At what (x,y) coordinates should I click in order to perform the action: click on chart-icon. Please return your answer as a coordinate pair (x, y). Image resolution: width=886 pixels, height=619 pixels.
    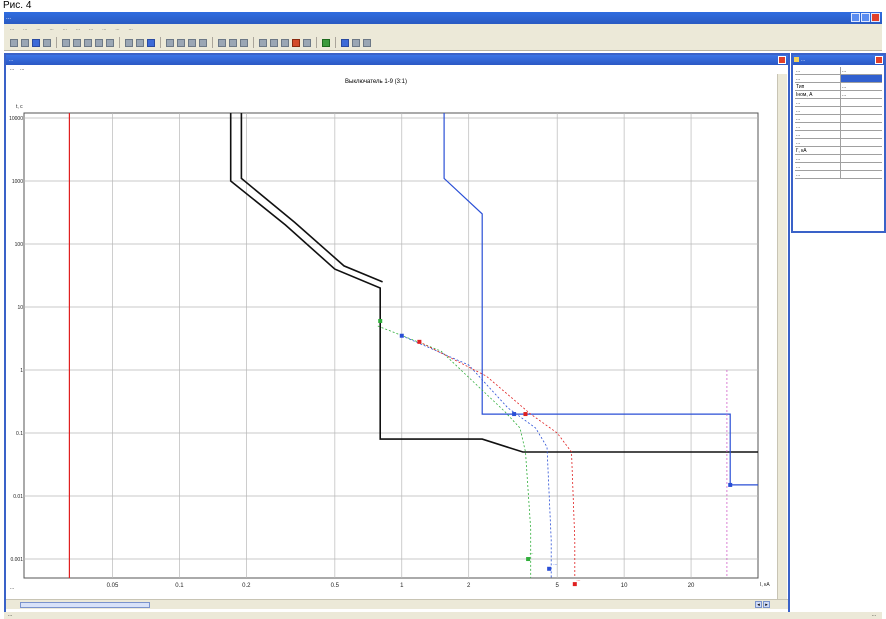
    Looking at the image, I should click on (263, 42).